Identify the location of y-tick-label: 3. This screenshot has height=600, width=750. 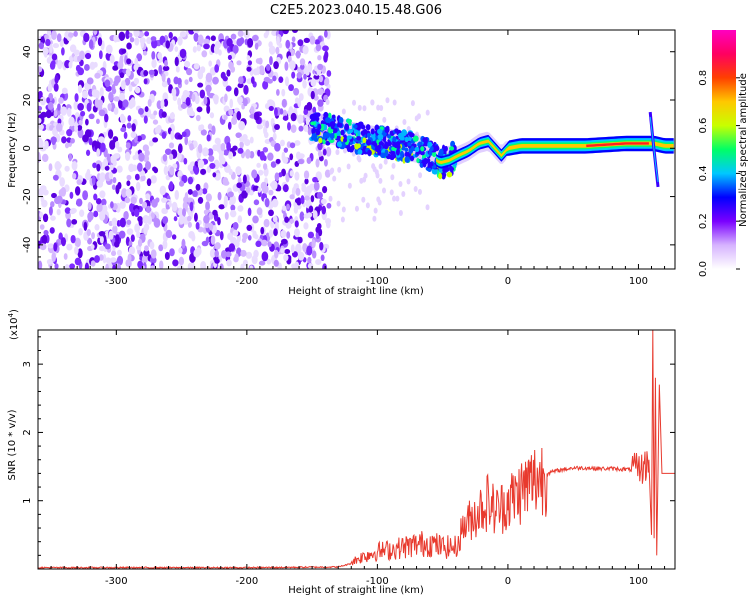
(27, 364).